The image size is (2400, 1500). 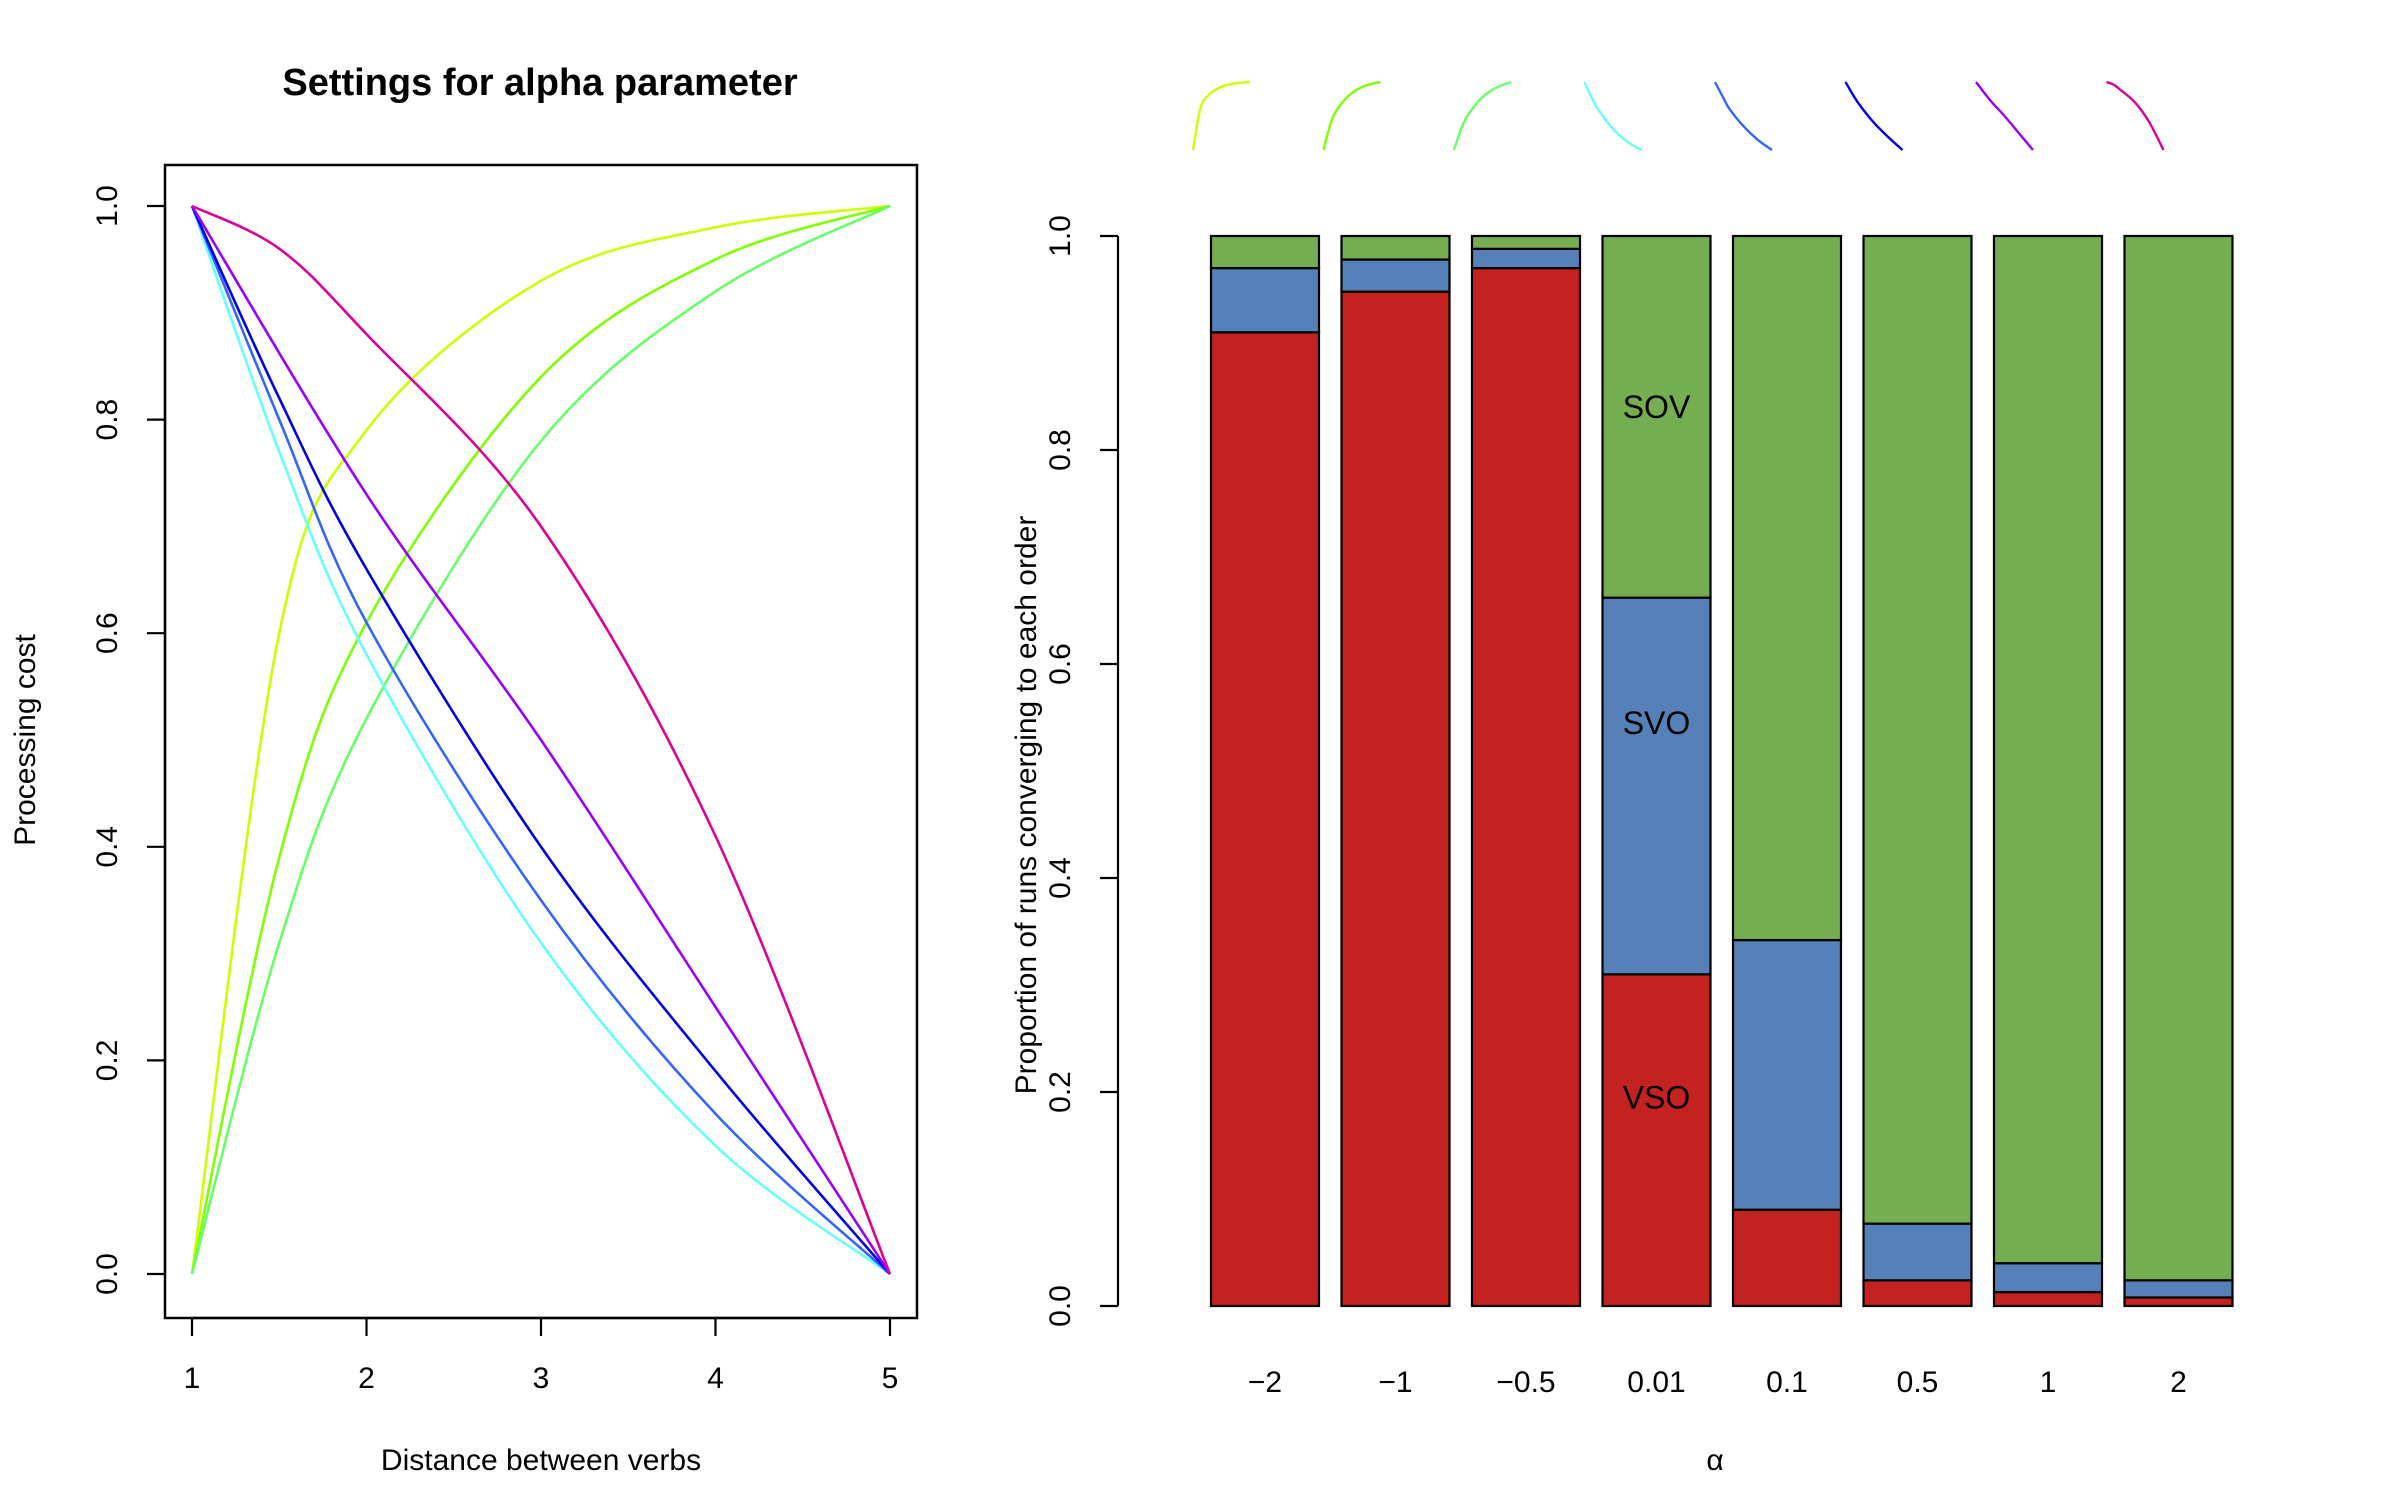 What do you see at coordinates (539, 83) in the screenshot?
I see `line-chart-title: Settings for alpha parameter` at bounding box center [539, 83].